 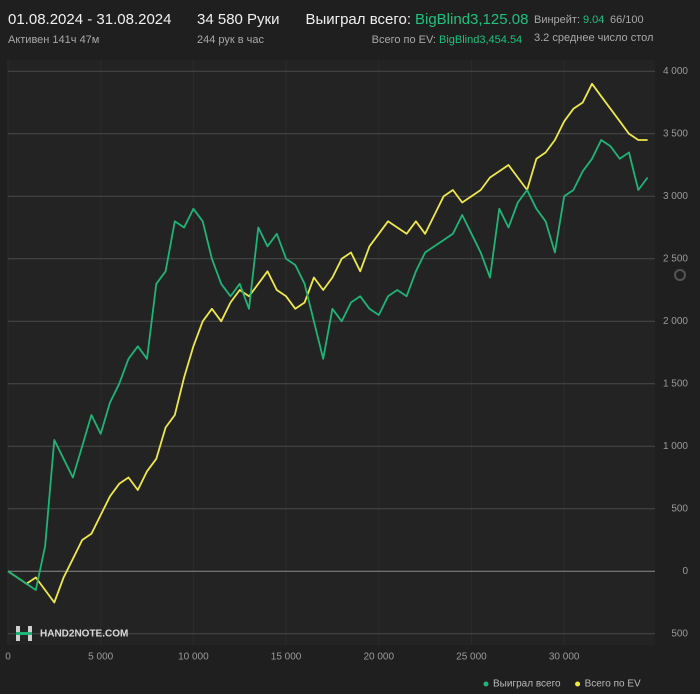 I want to click on y-tick-label: 3 000, so click(x=675, y=196).